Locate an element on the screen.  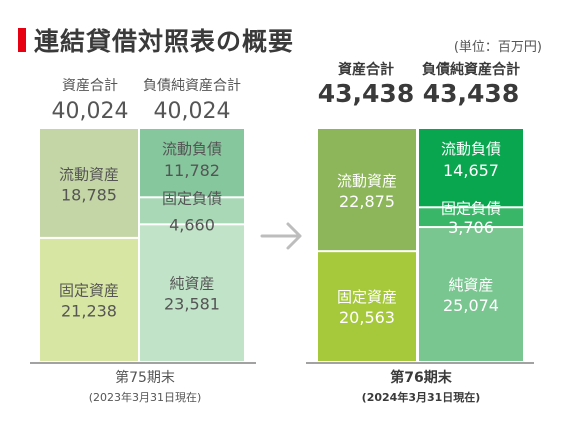
cur-net-assets-value: 25,074 is located at coordinates (471, 305).